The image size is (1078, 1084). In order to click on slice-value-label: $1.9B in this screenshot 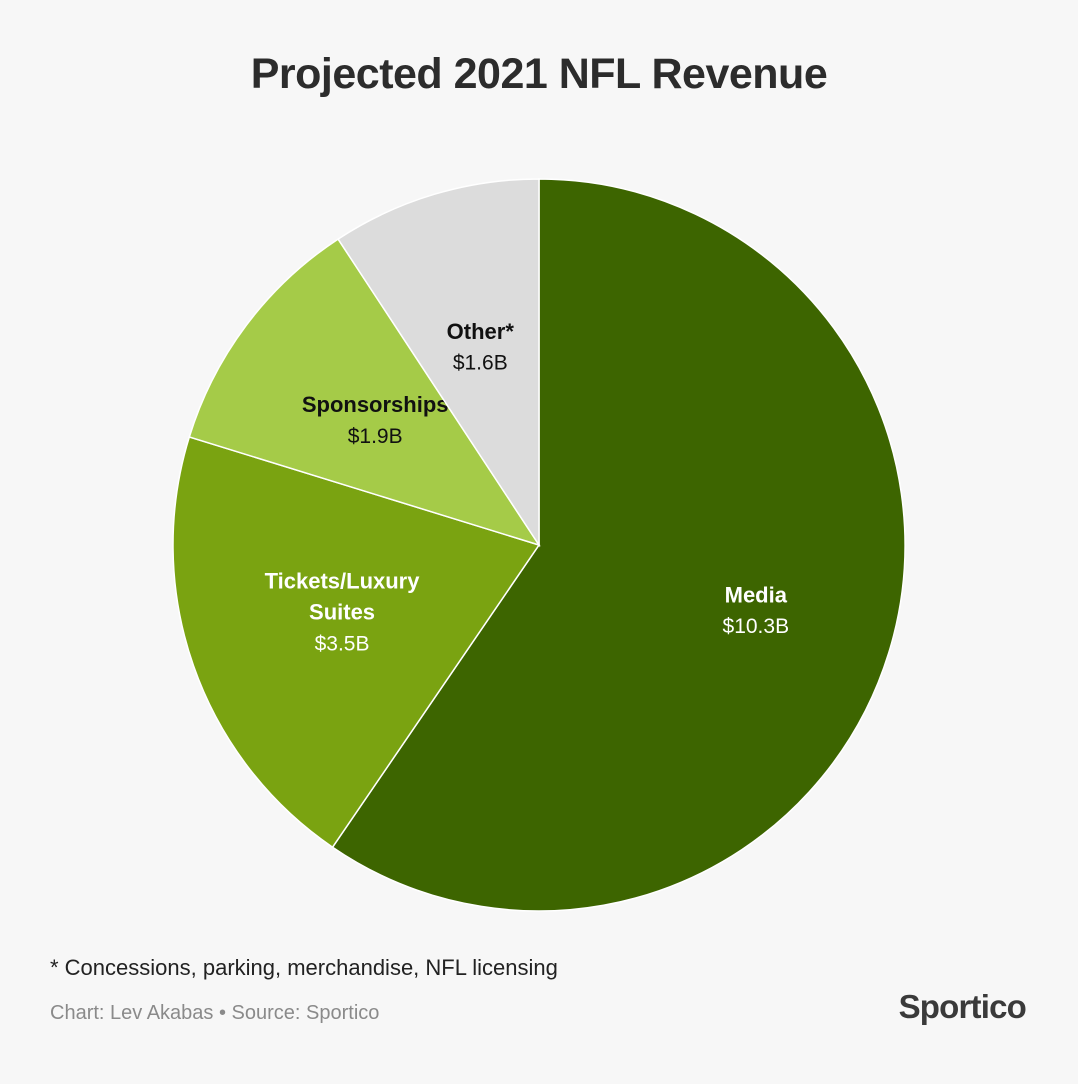, I will do `click(375, 436)`.